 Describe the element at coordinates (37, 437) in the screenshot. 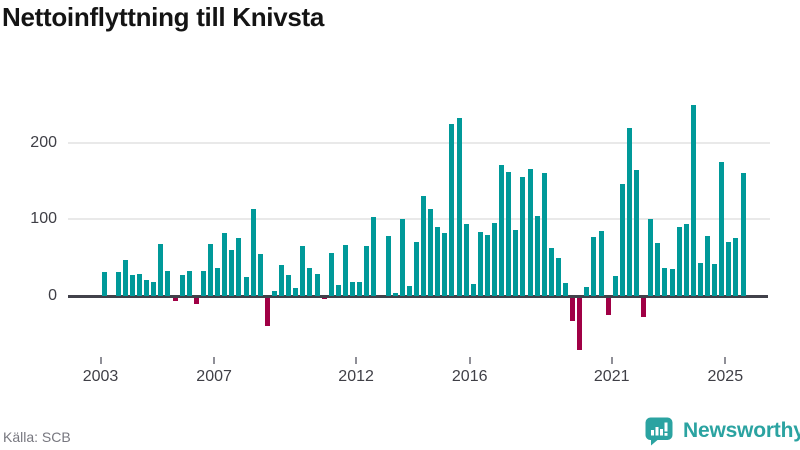

I see `source-attribution: Källa: SCB` at that location.